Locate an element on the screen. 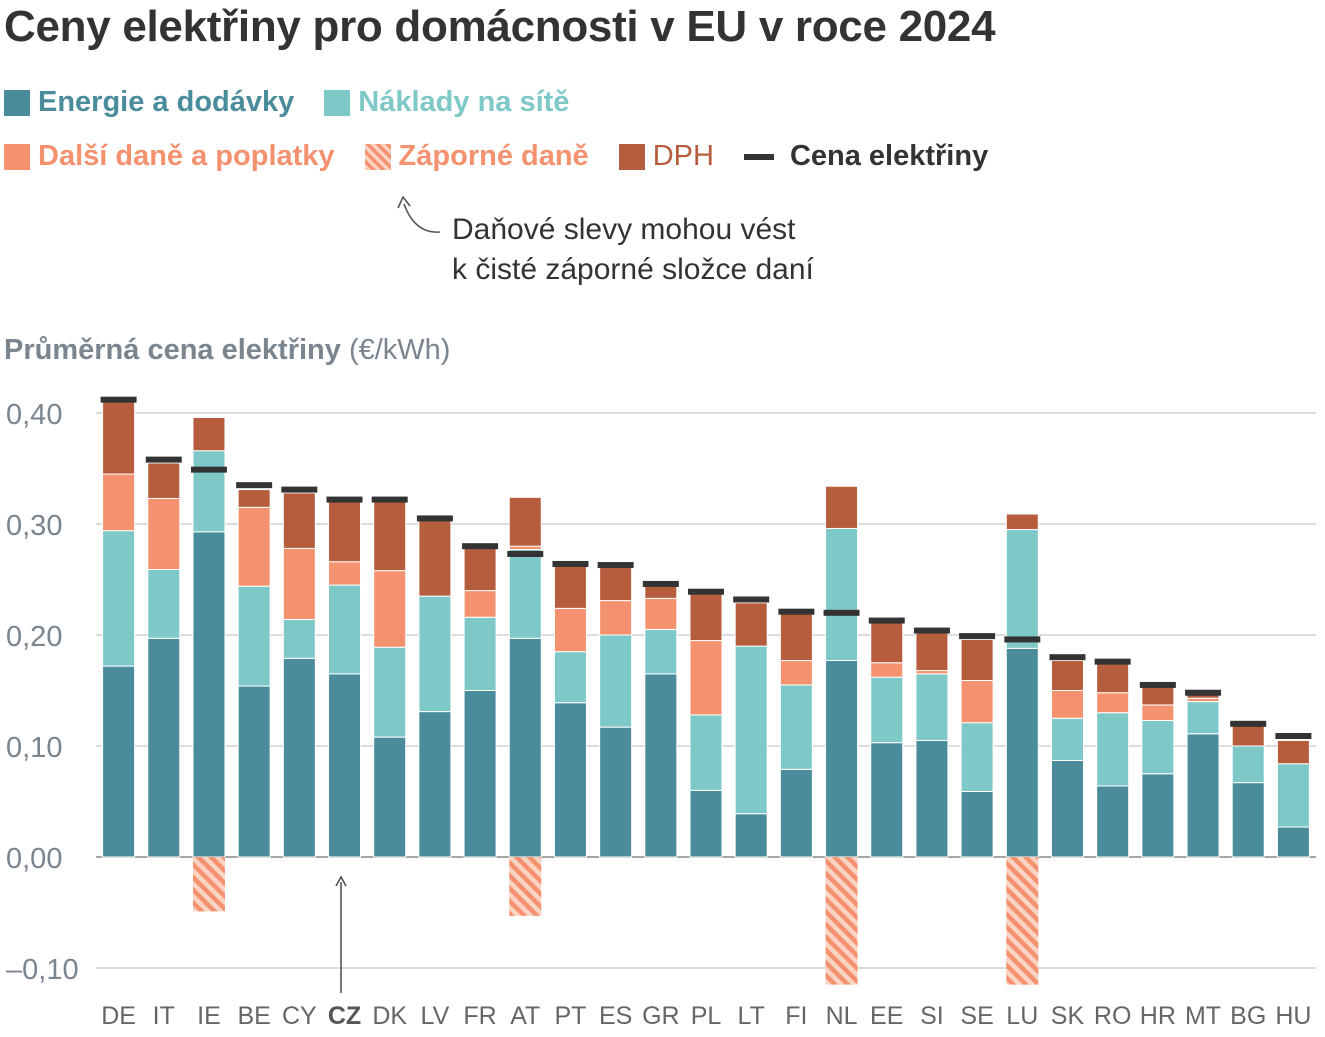 The height and width of the screenshot is (1037, 1325). x-tick-label: PL is located at coordinates (706, 1016).